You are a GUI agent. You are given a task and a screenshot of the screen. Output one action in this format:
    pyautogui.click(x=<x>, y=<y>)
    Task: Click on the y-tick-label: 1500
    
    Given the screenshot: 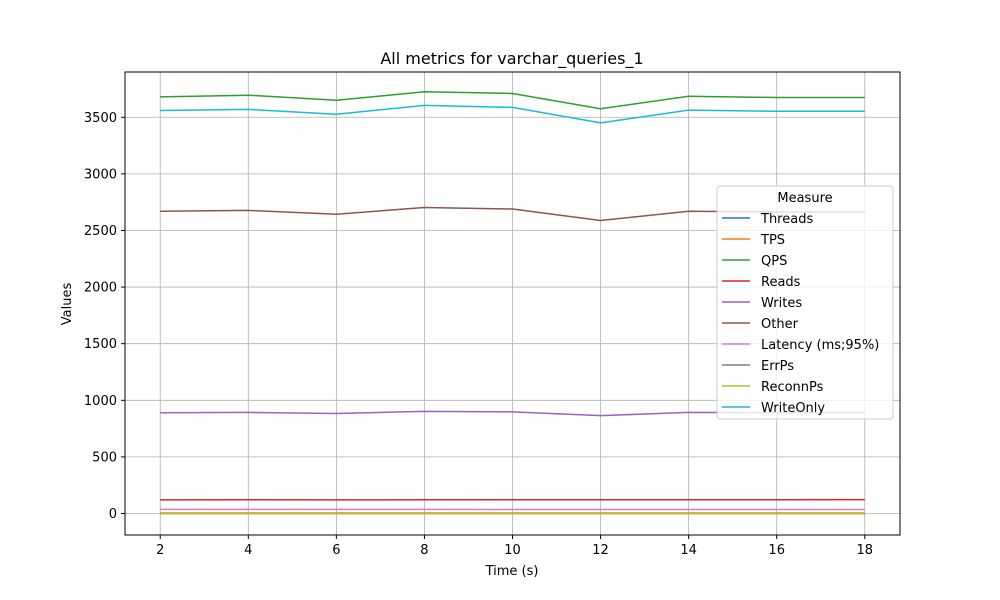 What is the action you would take?
    pyautogui.click(x=100, y=344)
    